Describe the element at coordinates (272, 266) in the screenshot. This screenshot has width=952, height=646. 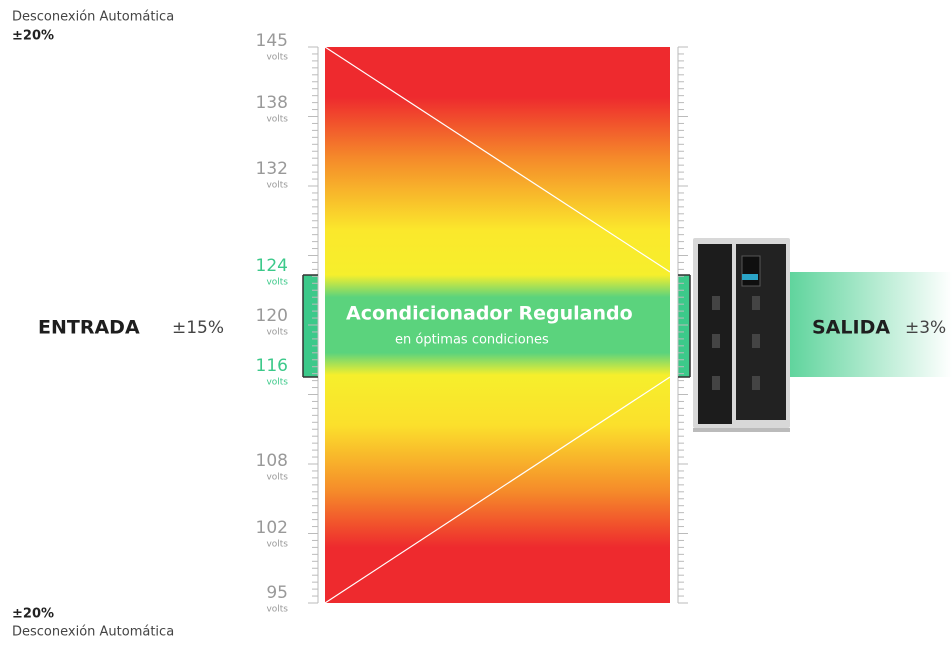
I see `scale-value: 124` at that location.